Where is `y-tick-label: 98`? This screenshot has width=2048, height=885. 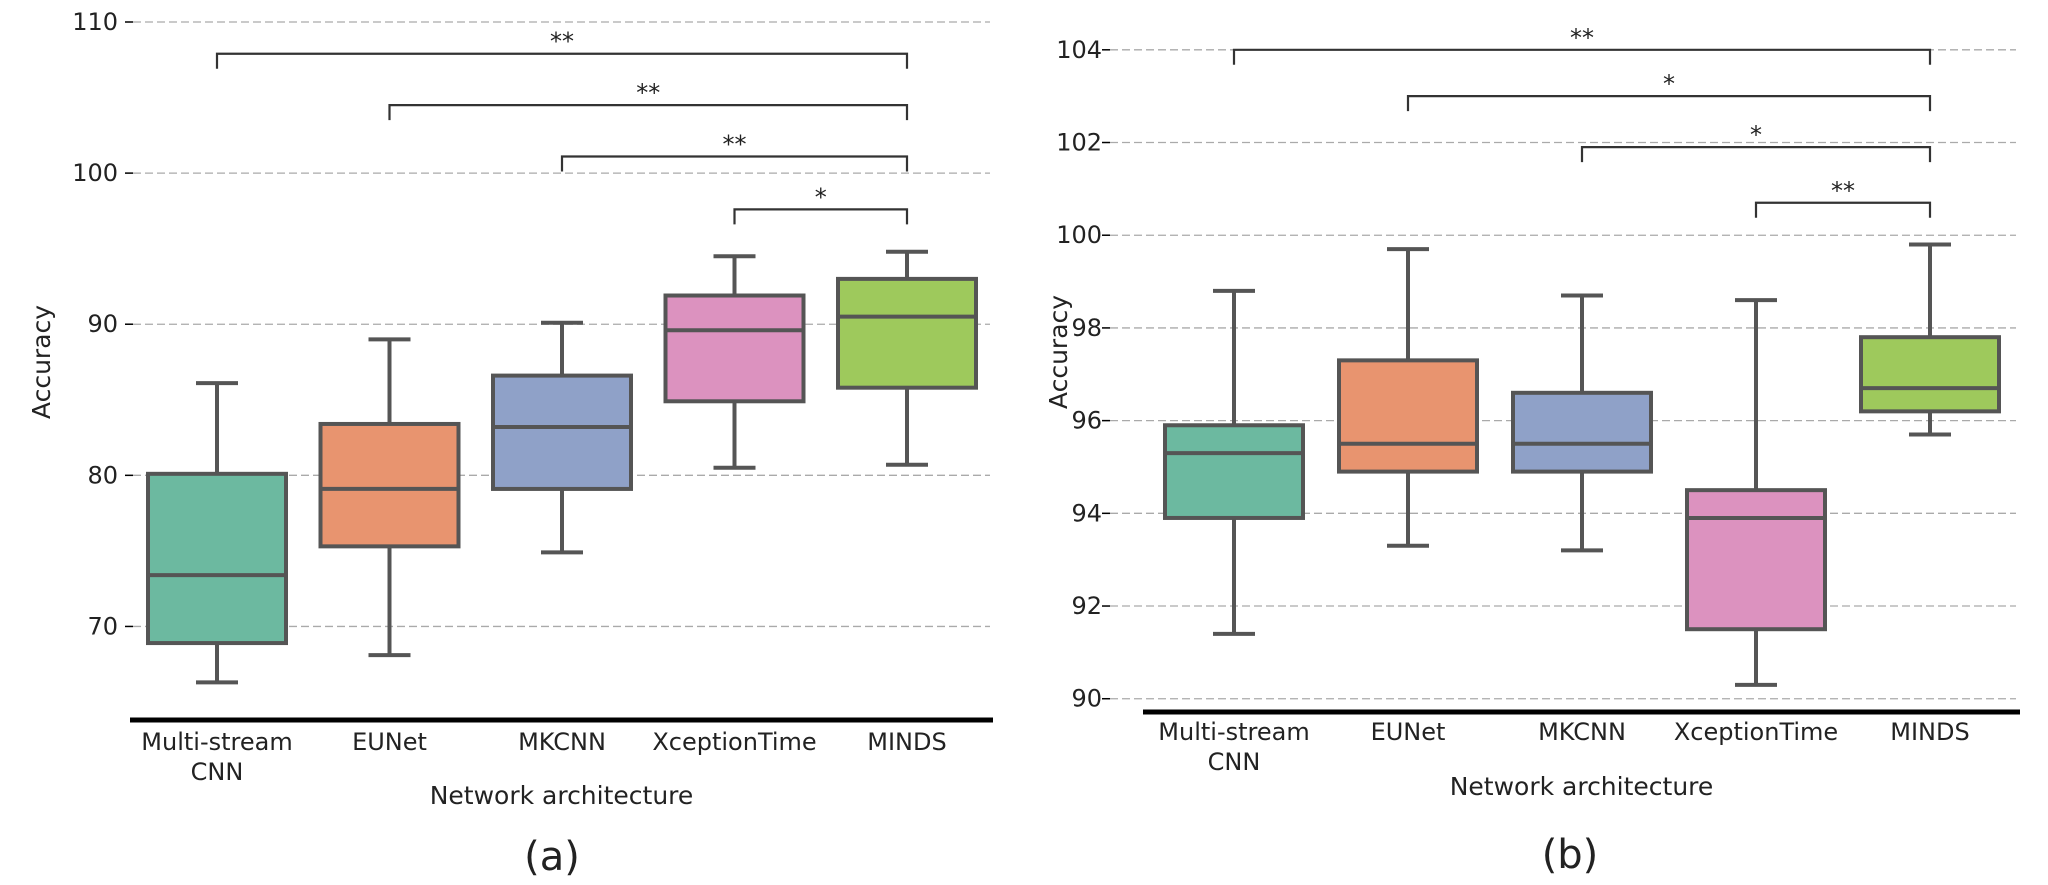 y-tick-label: 98 is located at coordinates (1086, 328).